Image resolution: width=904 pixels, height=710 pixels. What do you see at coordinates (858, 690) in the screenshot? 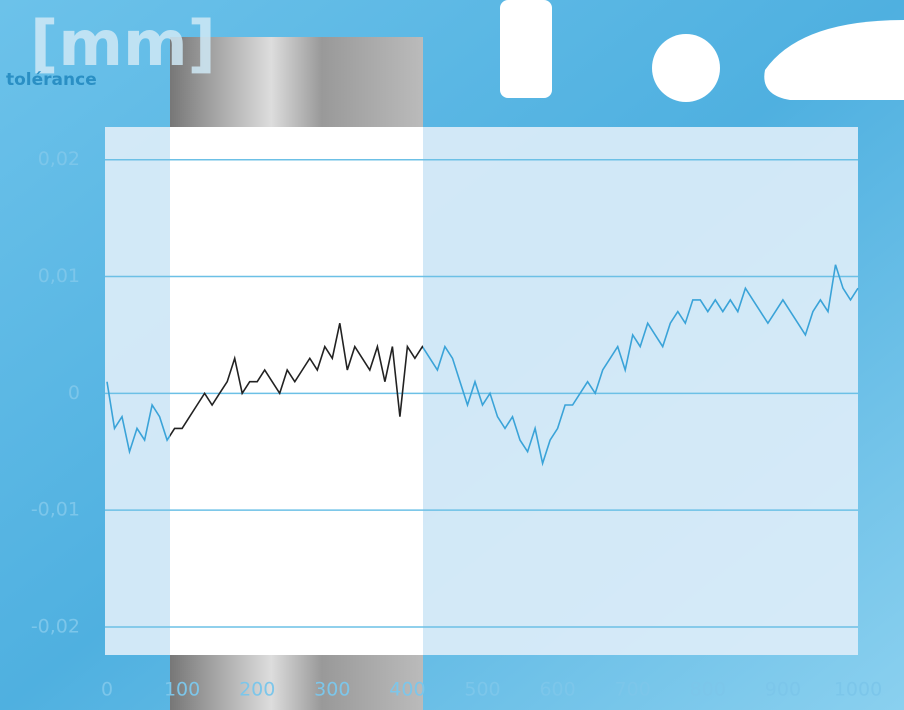
I see `x-tick-label: 1000` at bounding box center [858, 690].